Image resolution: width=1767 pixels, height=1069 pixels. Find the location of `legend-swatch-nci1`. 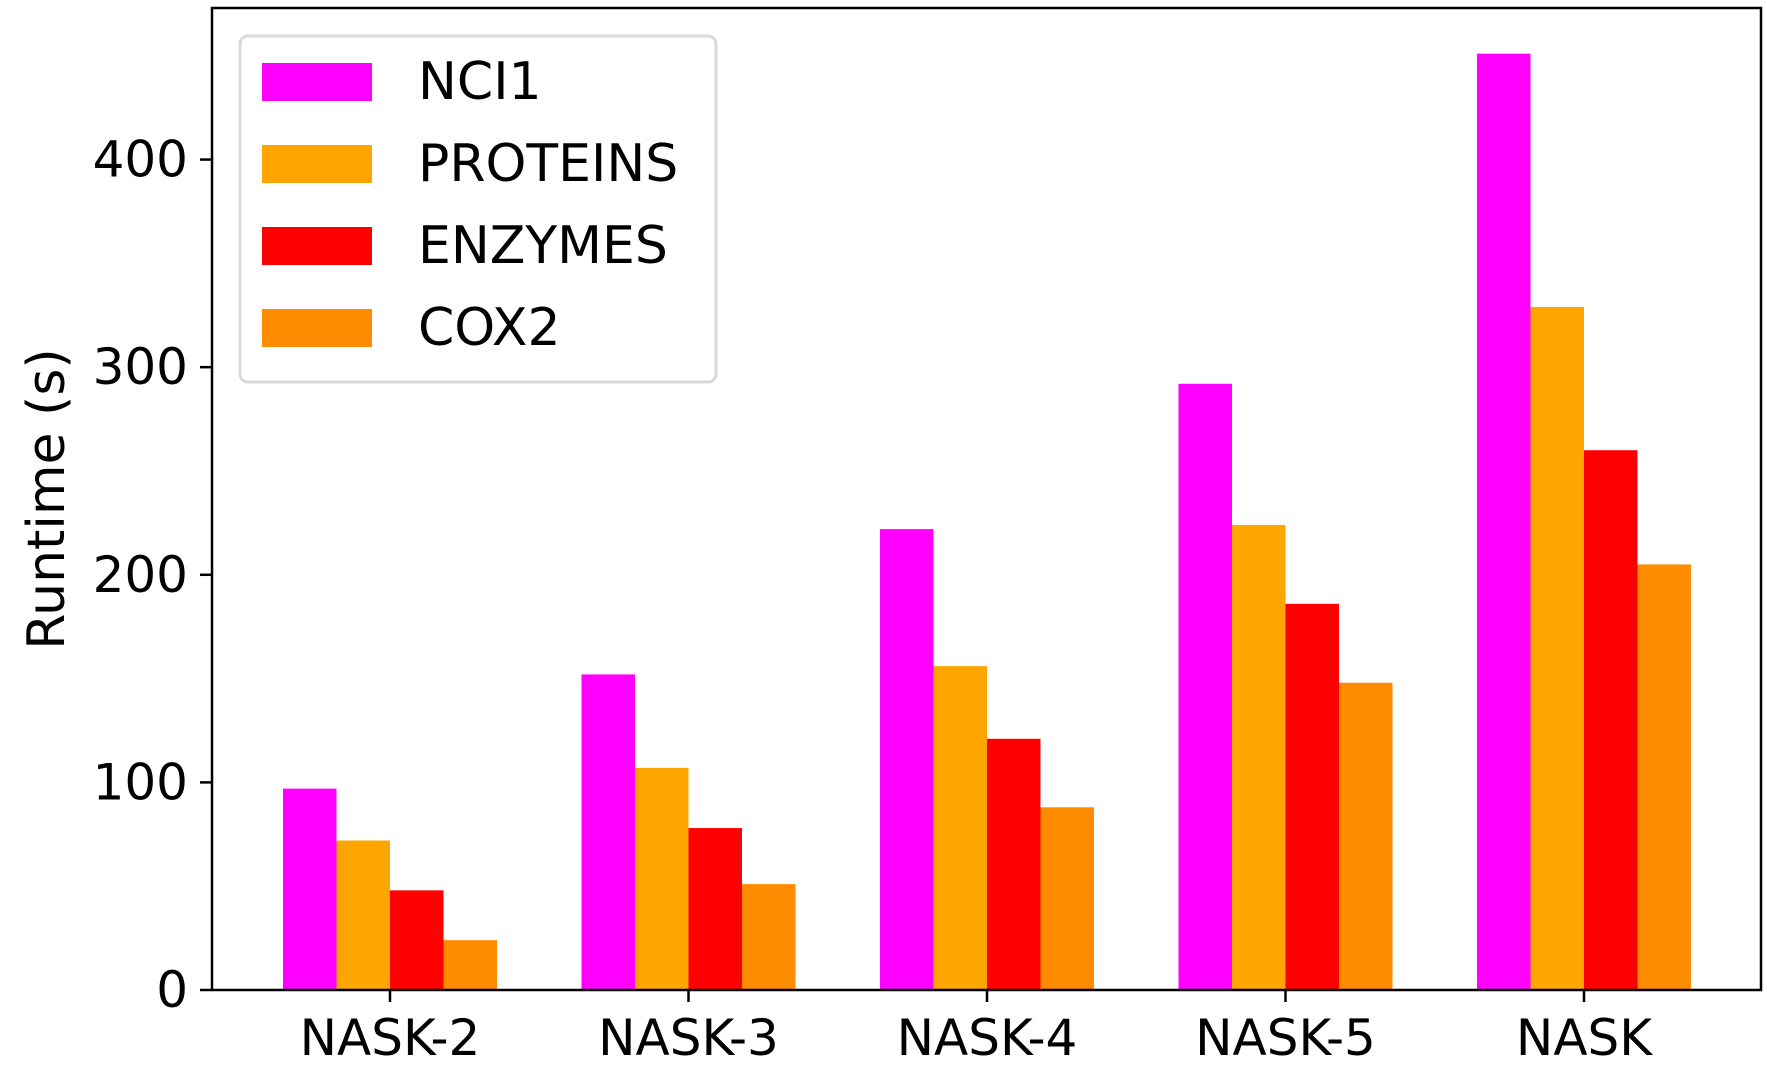

legend-swatch-nci1 is located at coordinates (317, 82).